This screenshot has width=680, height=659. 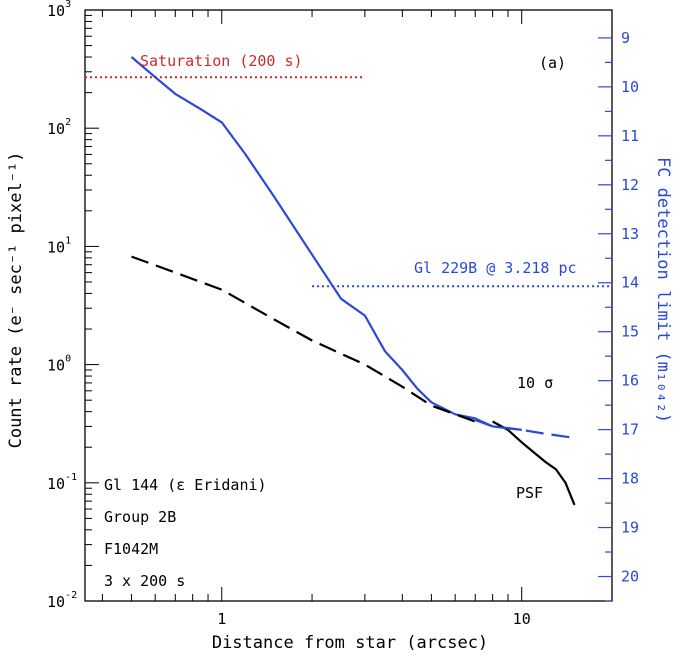 I want to click on x-tick-label: 10, so click(x=522, y=619).